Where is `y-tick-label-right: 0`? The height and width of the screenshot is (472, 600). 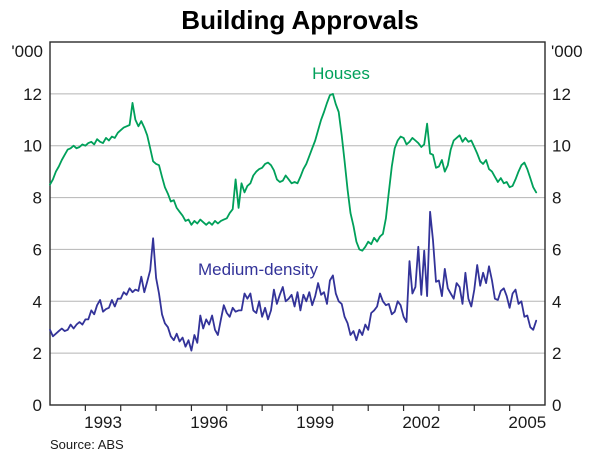
y-tick-label-right: 0 is located at coordinates (556, 405).